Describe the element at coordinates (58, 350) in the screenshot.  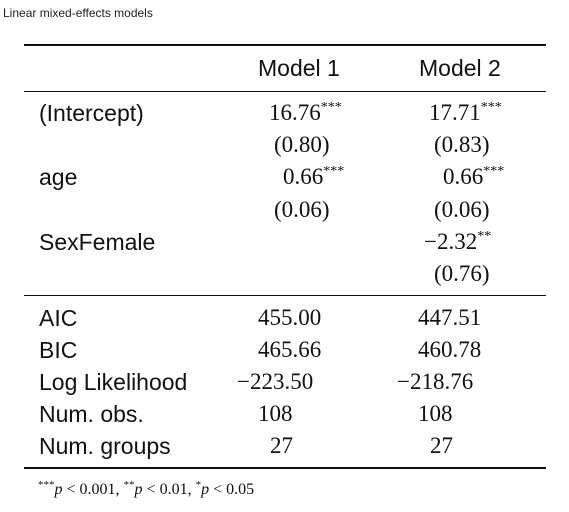
I see `gof-label-bic: BIC` at that location.